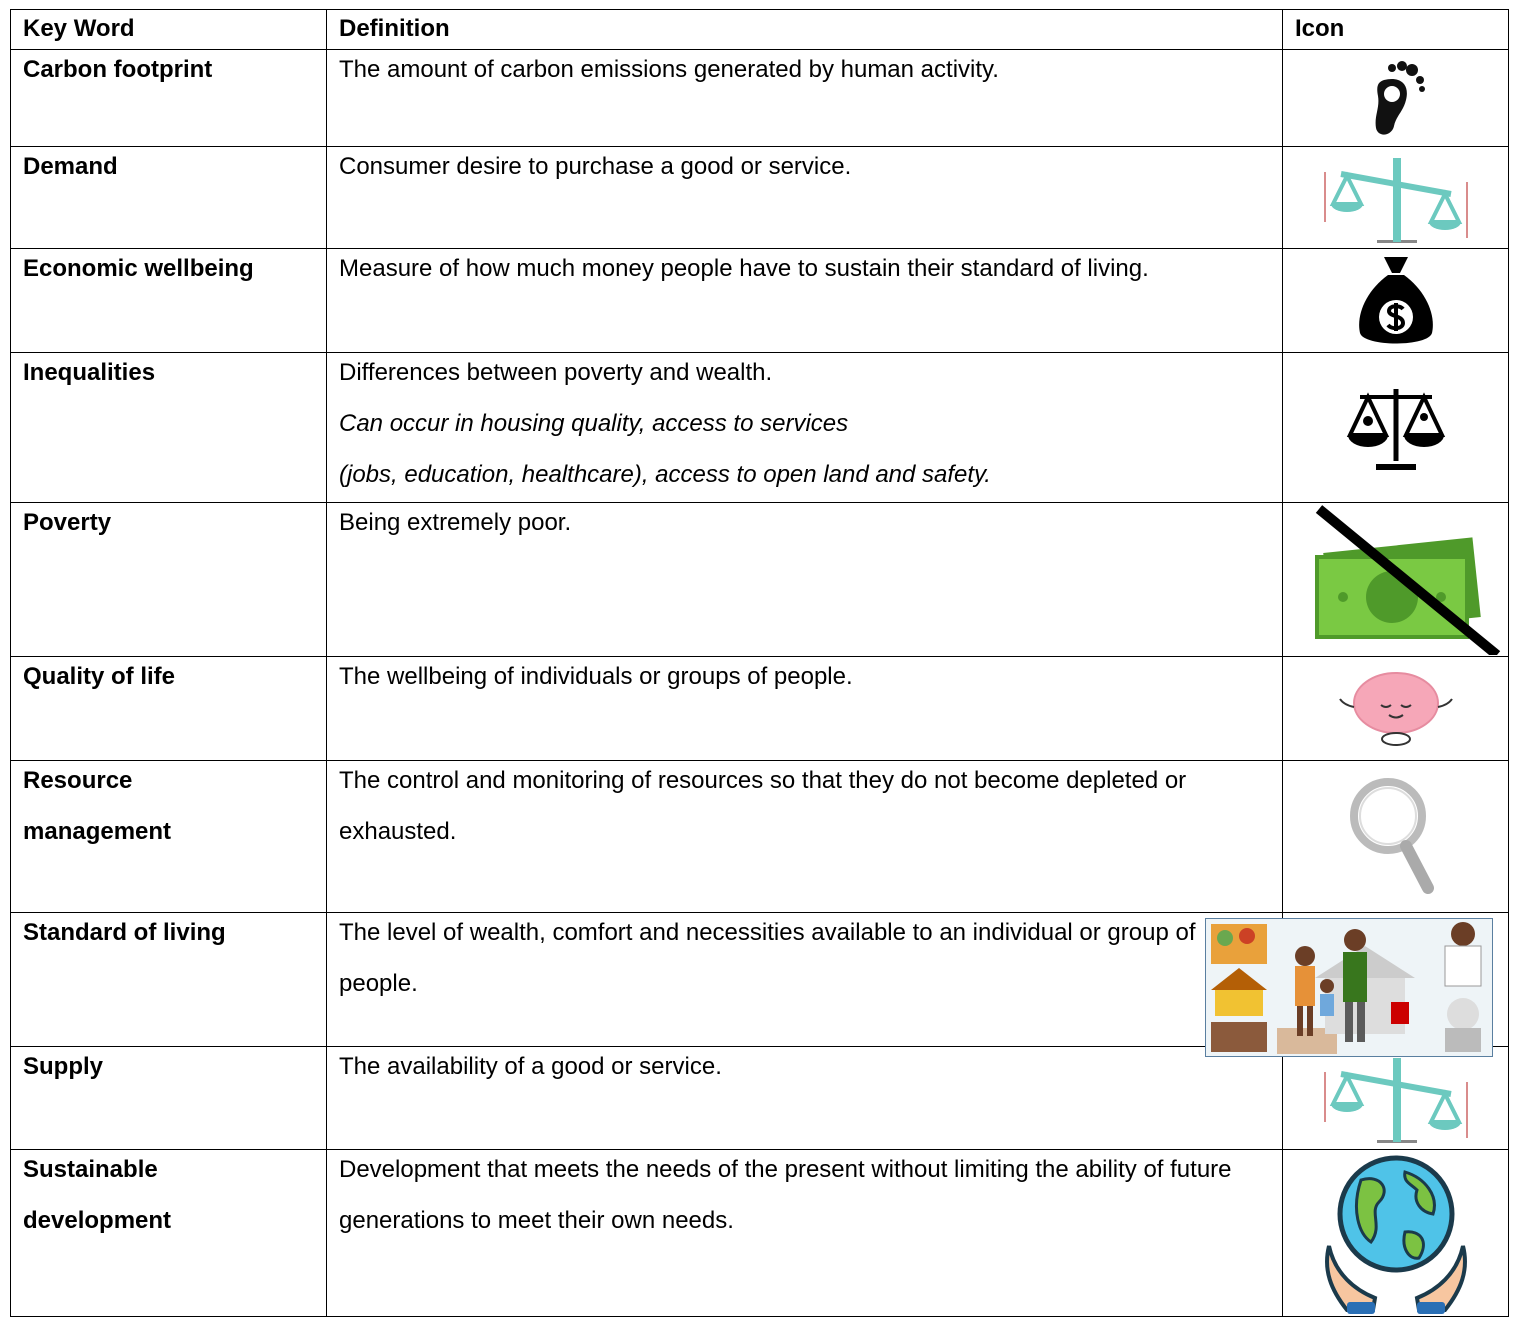 The image size is (1517, 1317). What do you see at coordinates (138, 268) in the screenshot?
I see `term-line: Economic wellbeing` at bounding box center [138, 268].